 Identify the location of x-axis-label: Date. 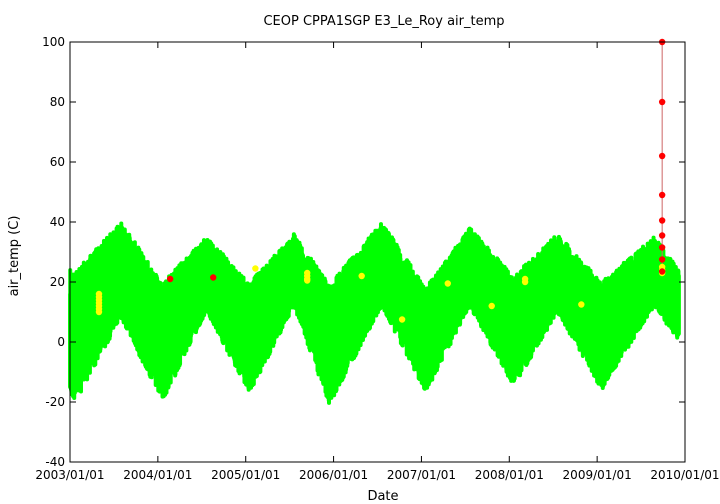
(382, 496).